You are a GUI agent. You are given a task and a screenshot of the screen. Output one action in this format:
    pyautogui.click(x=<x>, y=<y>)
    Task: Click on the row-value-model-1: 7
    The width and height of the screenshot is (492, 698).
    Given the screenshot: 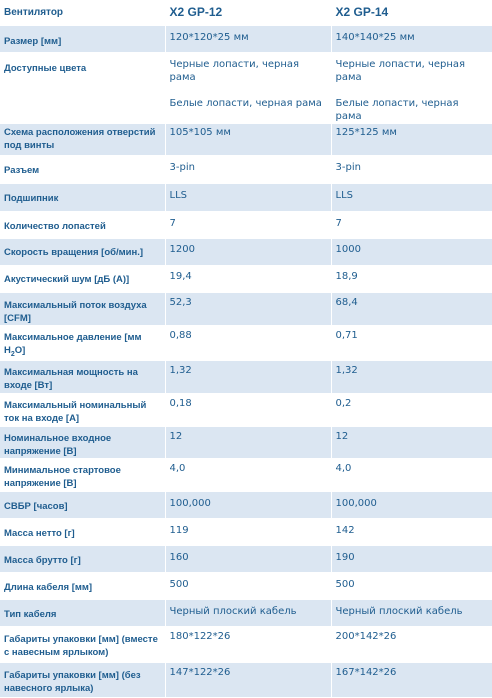 What is the action you would take?
    pyautogui.click(x=248, y=225)
    